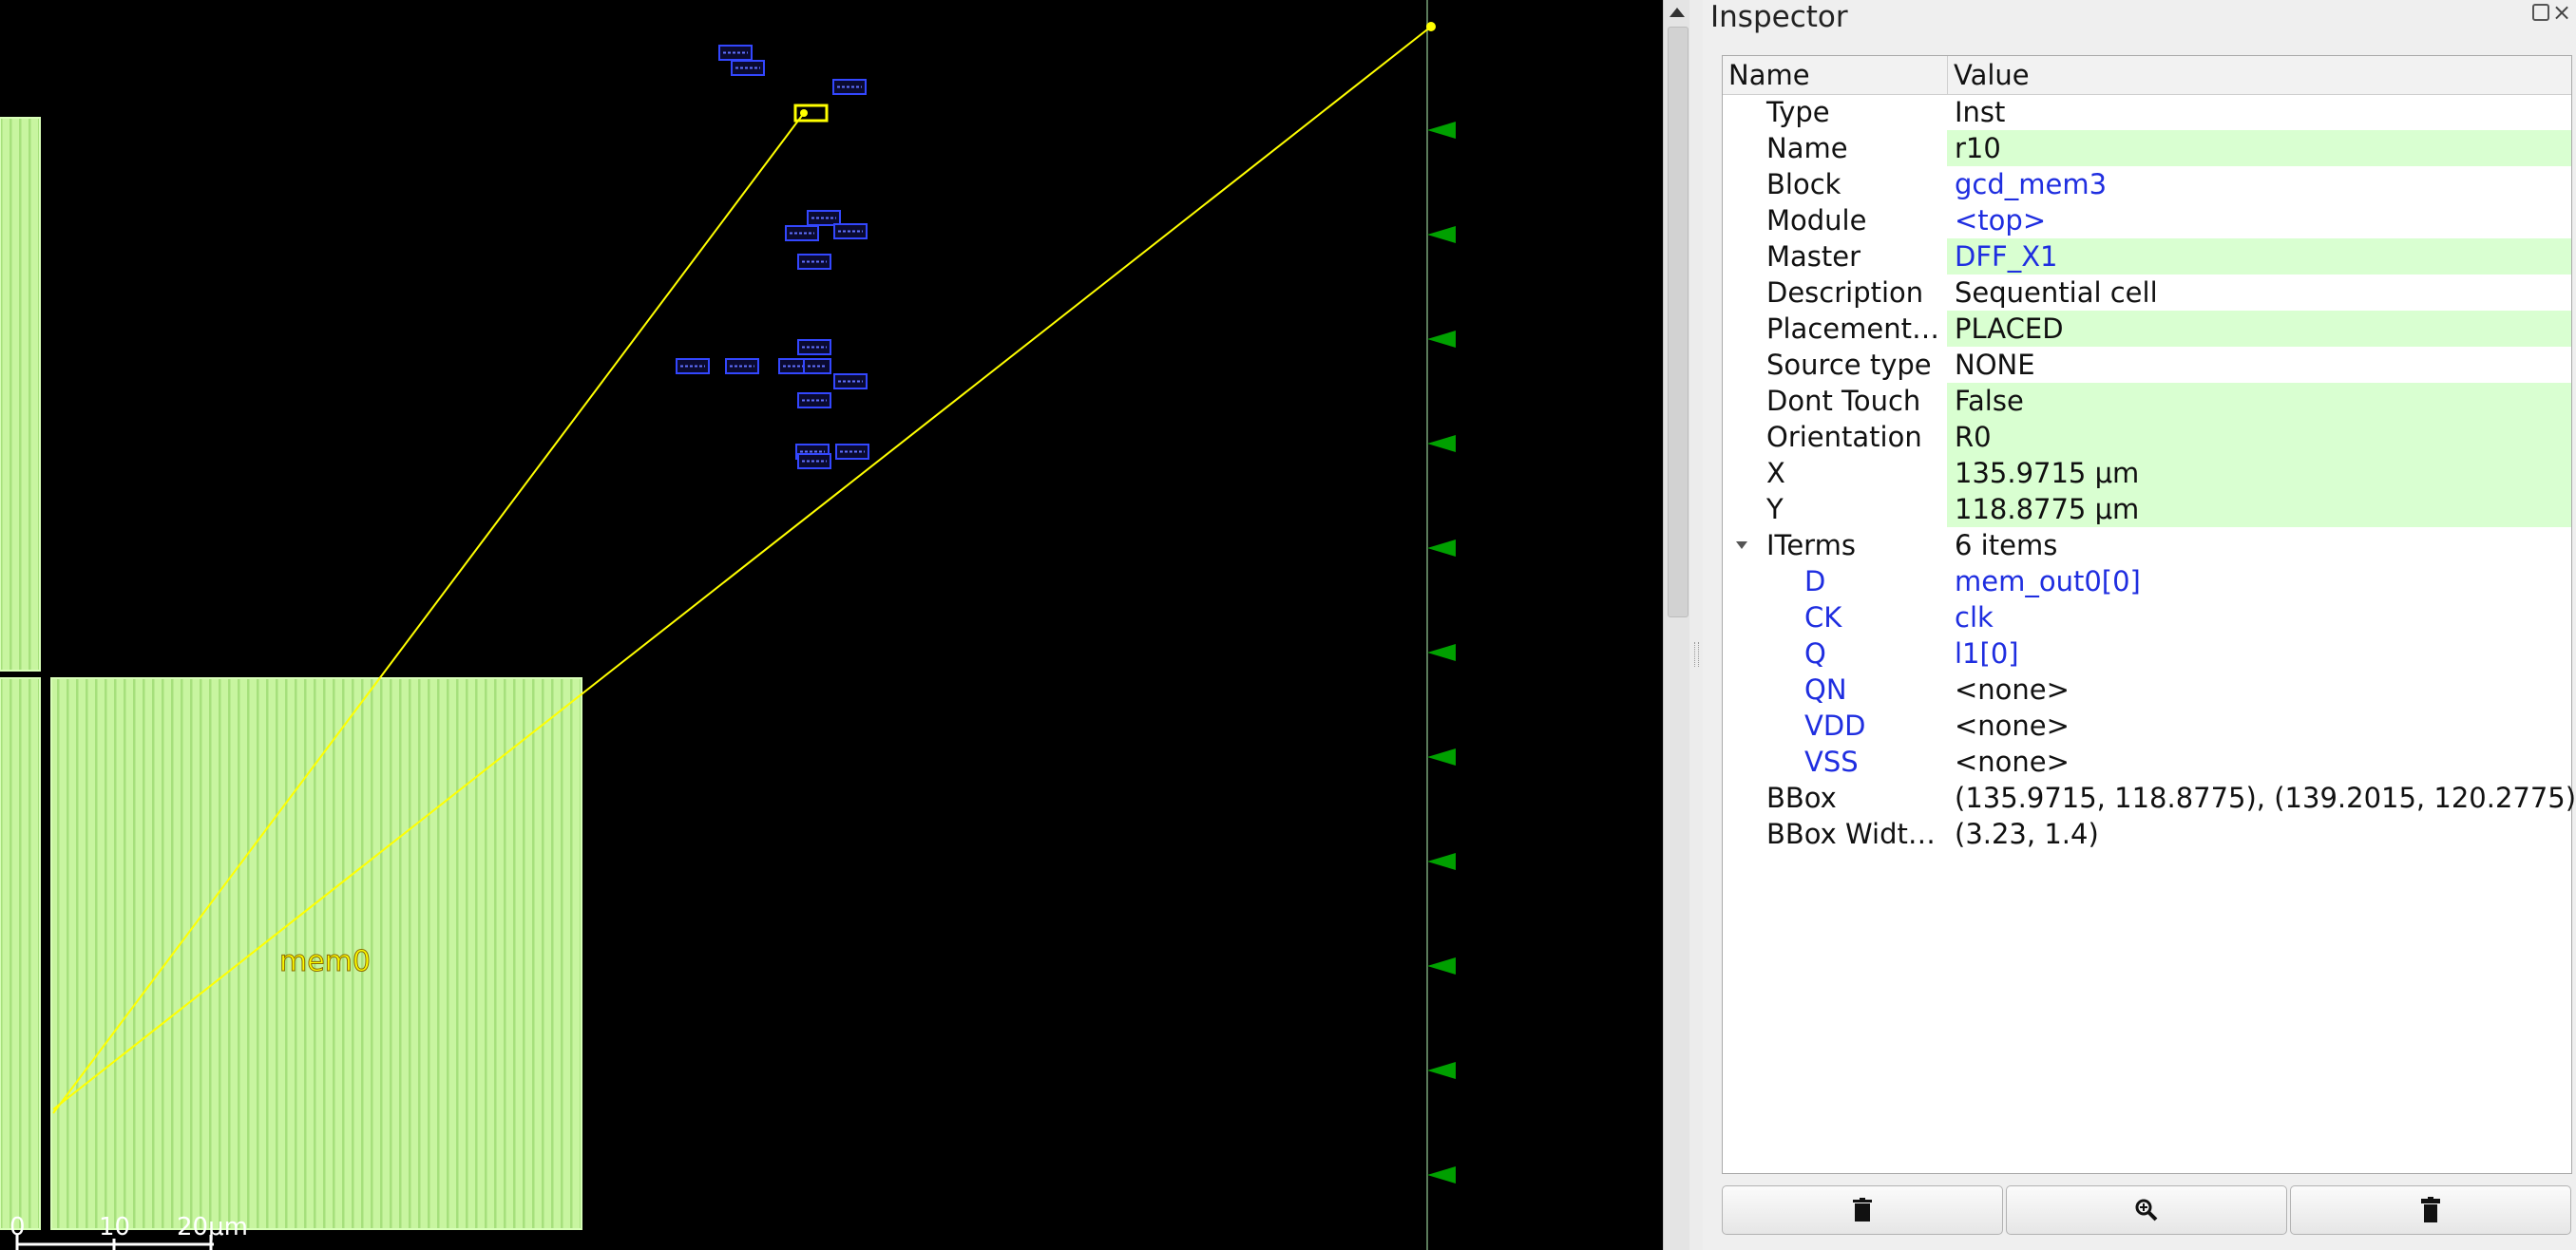 The height and width of the screenshot is (1250, 2576). I want to click on property-row: Placement… PLACED, so click(2147, 329).